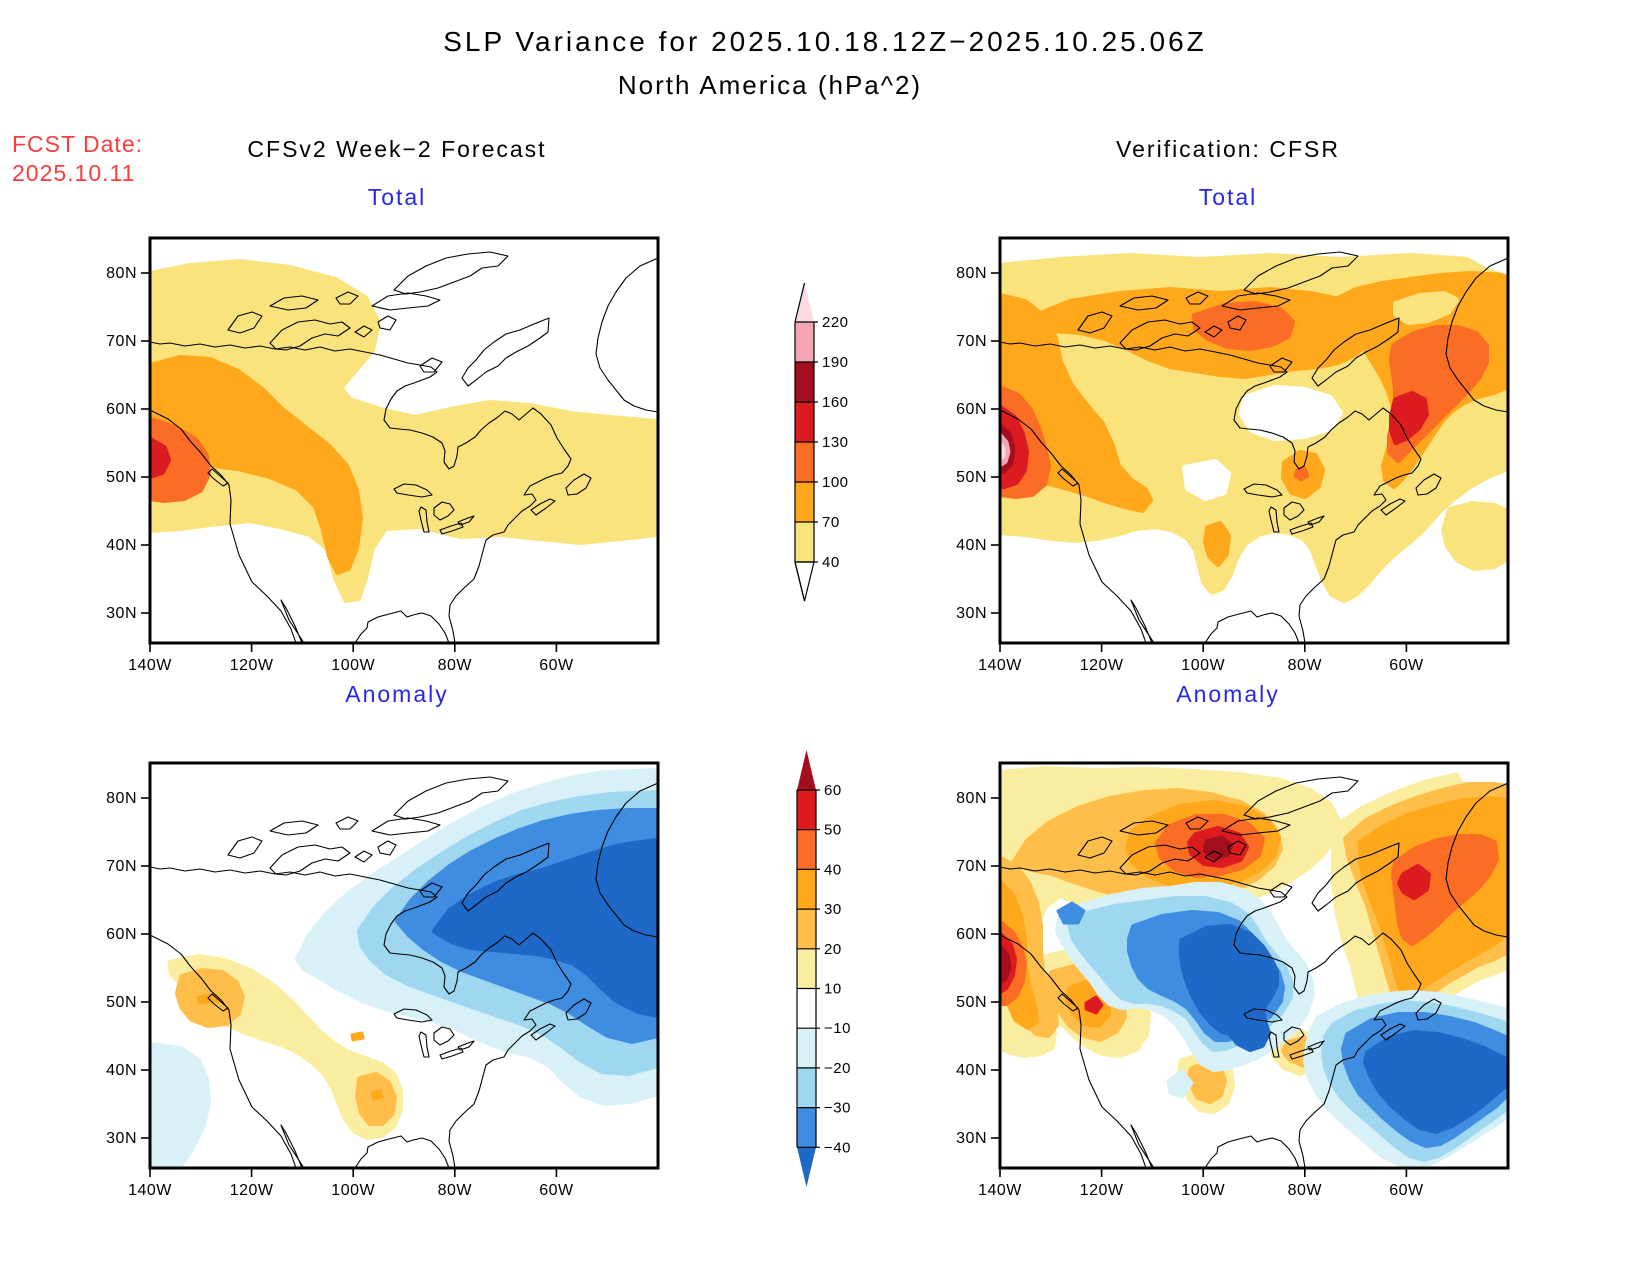  Describe the element at coordinates (835, 322) in the screenshot. I see `colorbar-total-label: 220` at that location.